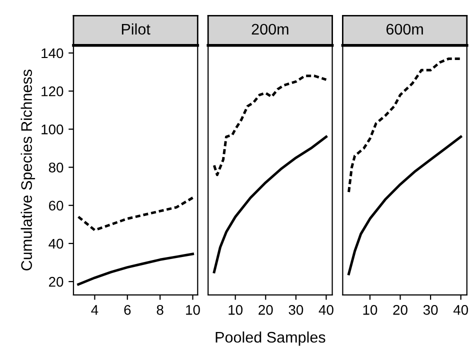 This screenshot has width=474, height=349. I want to click on y-tick-label: 120, so click(53, 91).